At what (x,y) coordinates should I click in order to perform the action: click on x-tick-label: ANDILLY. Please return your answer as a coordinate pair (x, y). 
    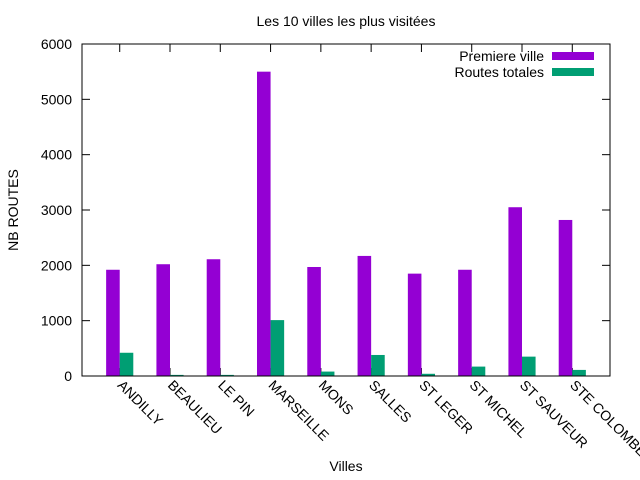
    Looking at the image, I should click on (141, 403).